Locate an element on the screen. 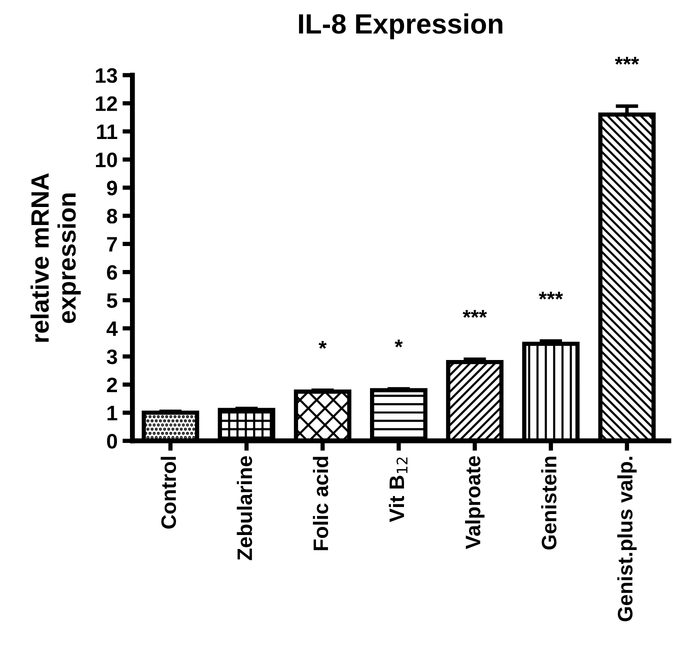 The image size is (679, 671). y-tick-label: 0 is located at coordinates (112, 441).